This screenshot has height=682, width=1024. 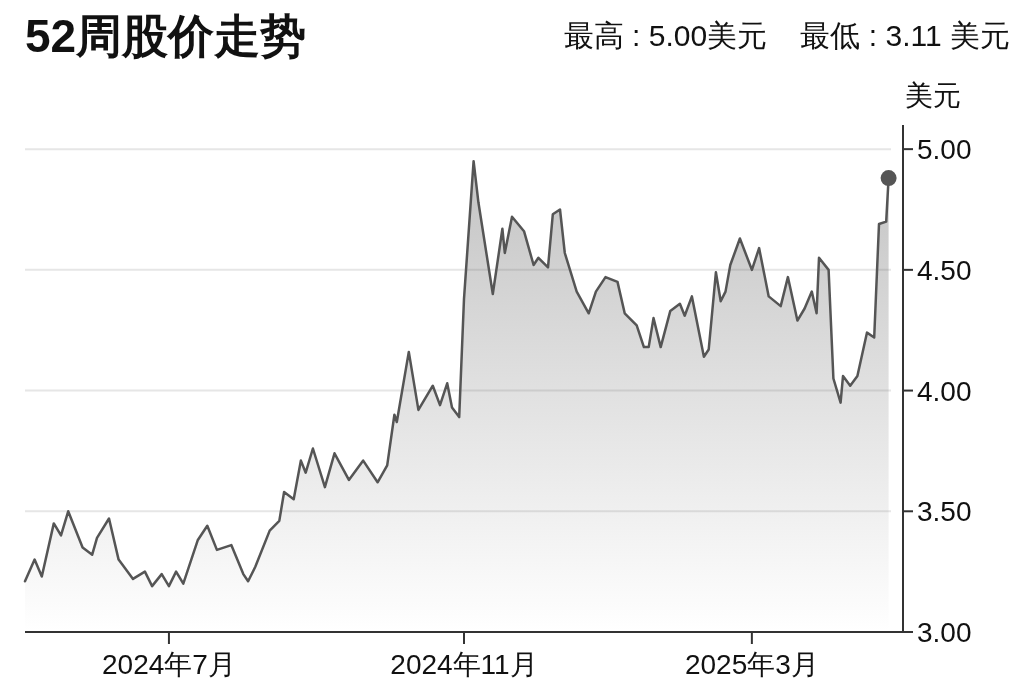 What do you see at coordinates (944, 270) in the screenshot?
I see `y-tick-label: 4.50` at bounding box center [944, 270].